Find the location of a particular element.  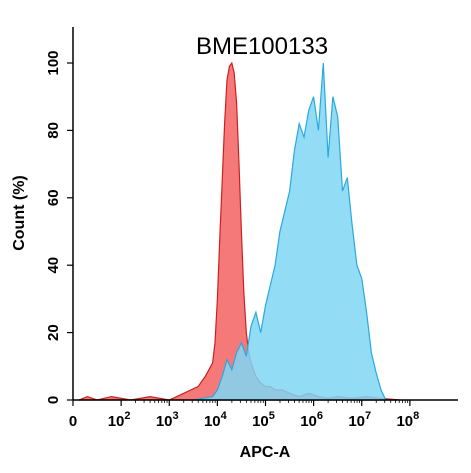

y-axis-label: Count (%) is located at coordinates (19, 213).